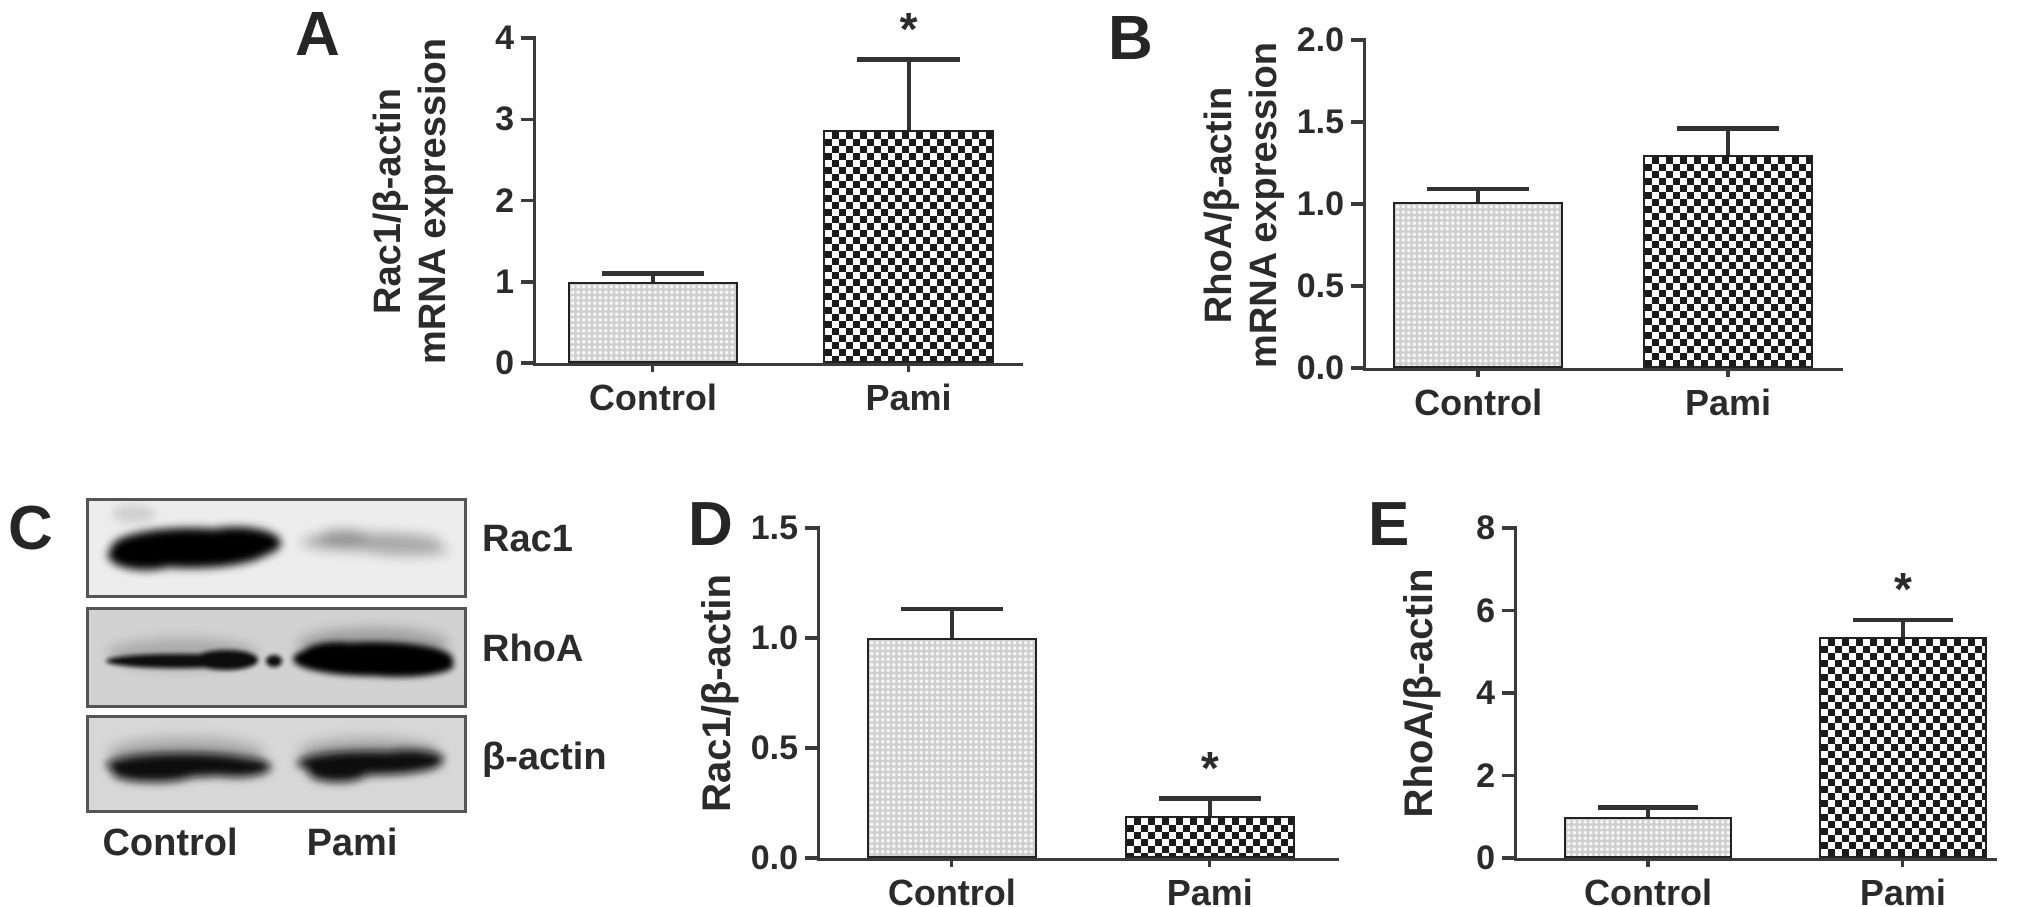 Image resolution: width=2031 pixels, height=907 pixels. I want to click on band-rhoa-pami, so click(373, 659).